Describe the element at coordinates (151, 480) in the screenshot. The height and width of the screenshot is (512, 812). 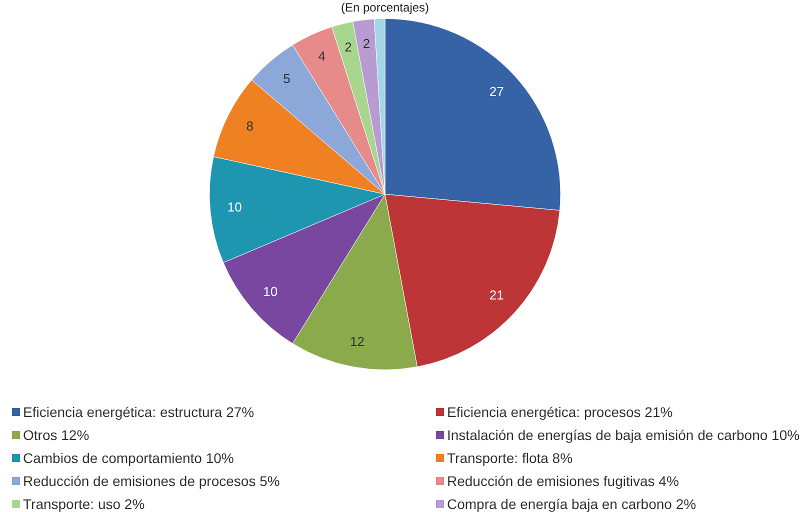
I see `legend-label: Reducción de emisiones de procesos 5%` at that location.